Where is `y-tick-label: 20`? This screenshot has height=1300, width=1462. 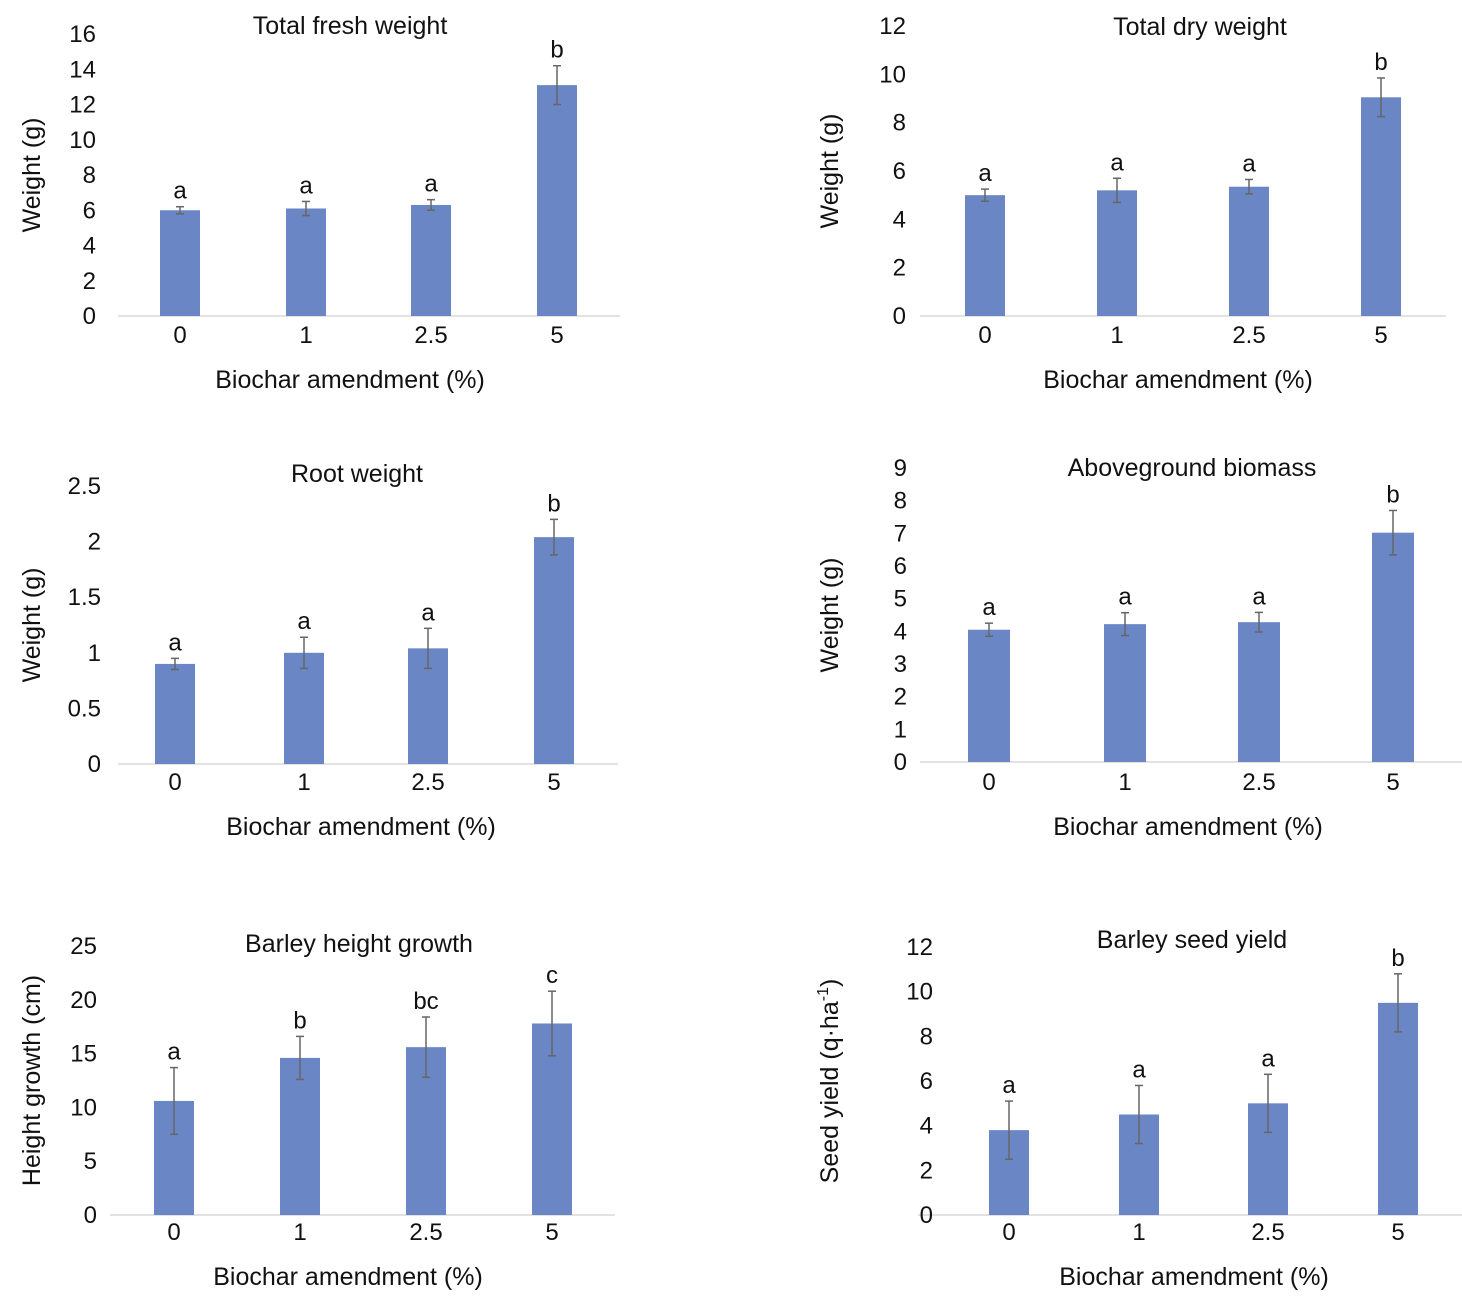
y-tick-label: 20 is located at coordinates (83, 1000).